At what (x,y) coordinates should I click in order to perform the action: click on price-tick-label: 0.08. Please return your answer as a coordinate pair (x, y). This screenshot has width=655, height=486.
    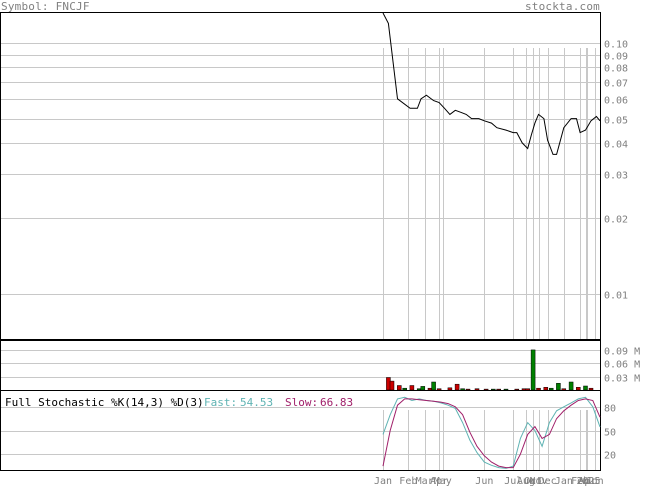
    Looking at the image, I should click on (616, 69).